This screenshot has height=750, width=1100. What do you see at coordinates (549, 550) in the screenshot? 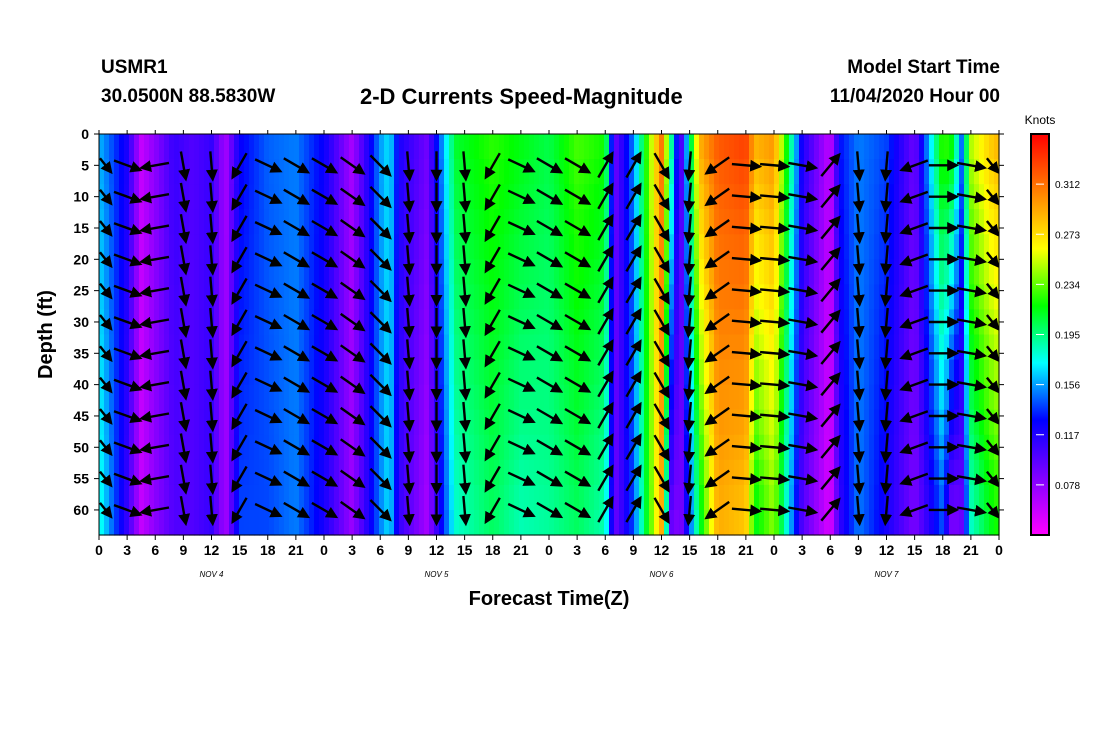
I see `x-tick-label: 0` at bounding box center [549, 550].